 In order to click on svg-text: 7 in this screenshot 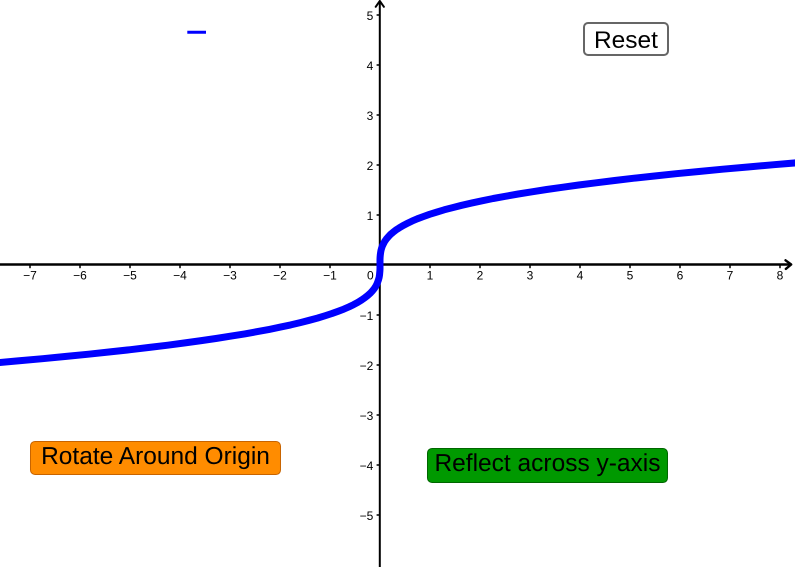, I will do `click(730, 276)`.